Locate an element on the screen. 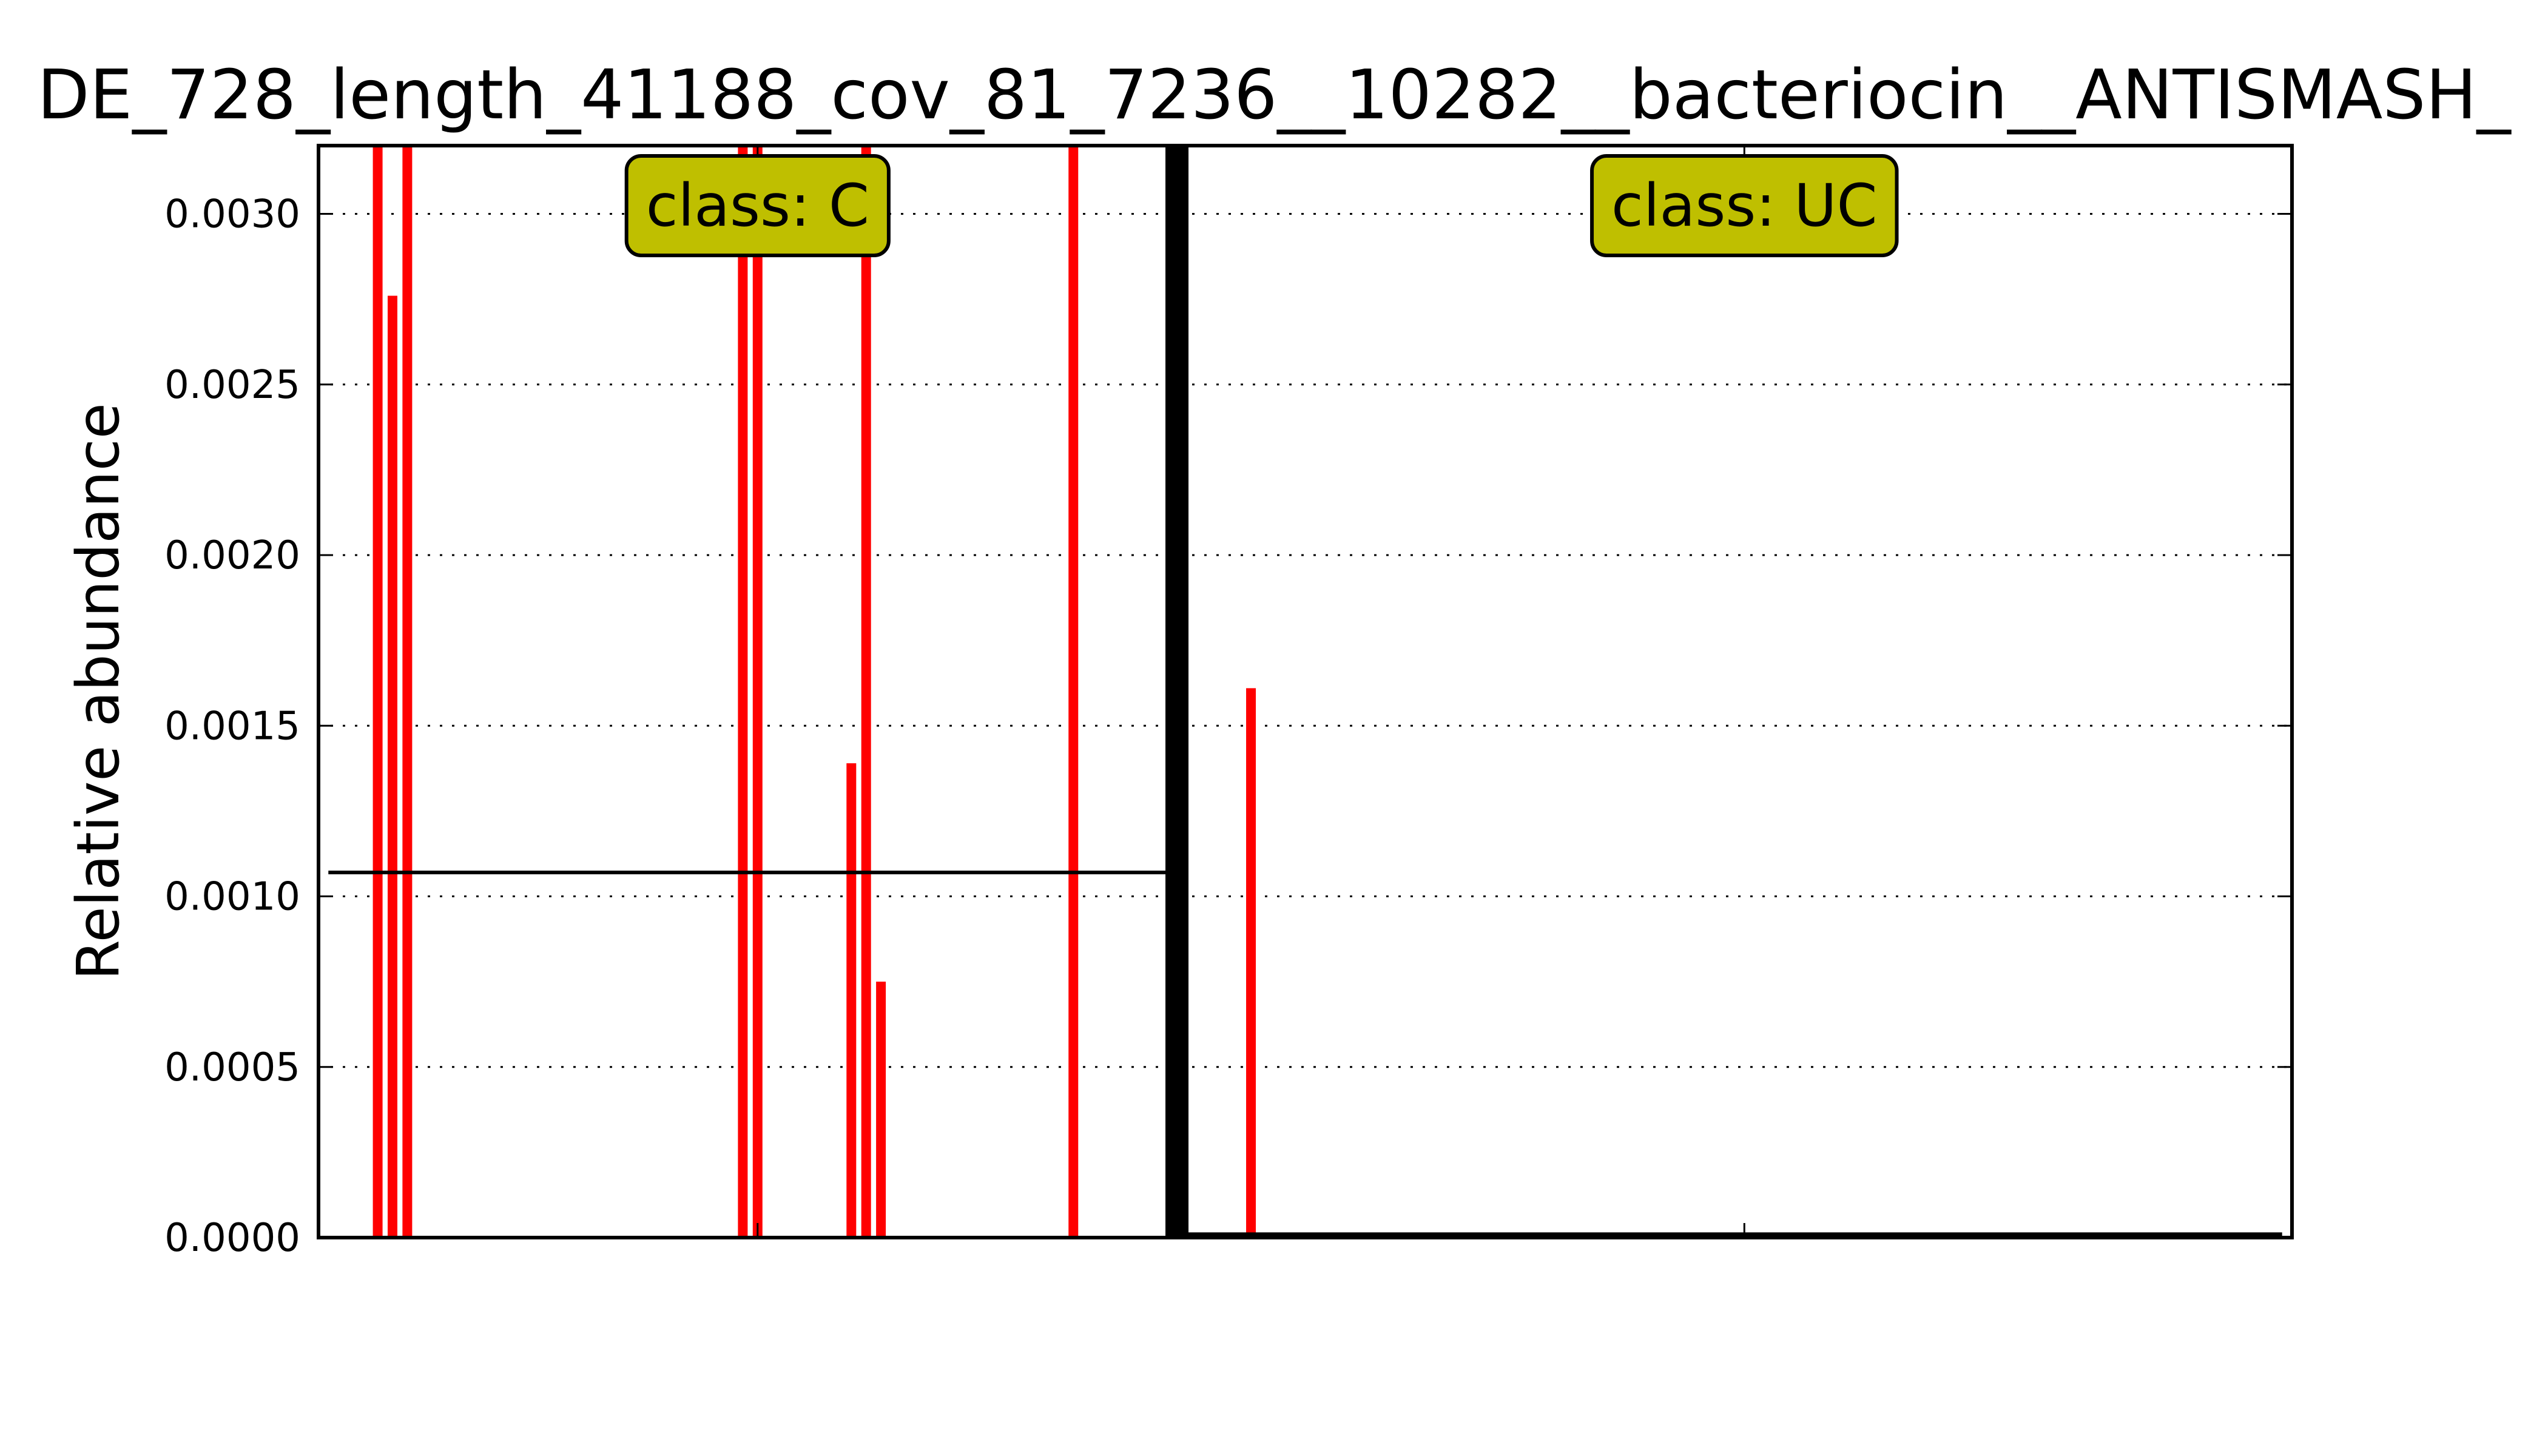 This screenshot has width=2548, height=1456. class-label-text: class: C is located at coordinates (757, 206).